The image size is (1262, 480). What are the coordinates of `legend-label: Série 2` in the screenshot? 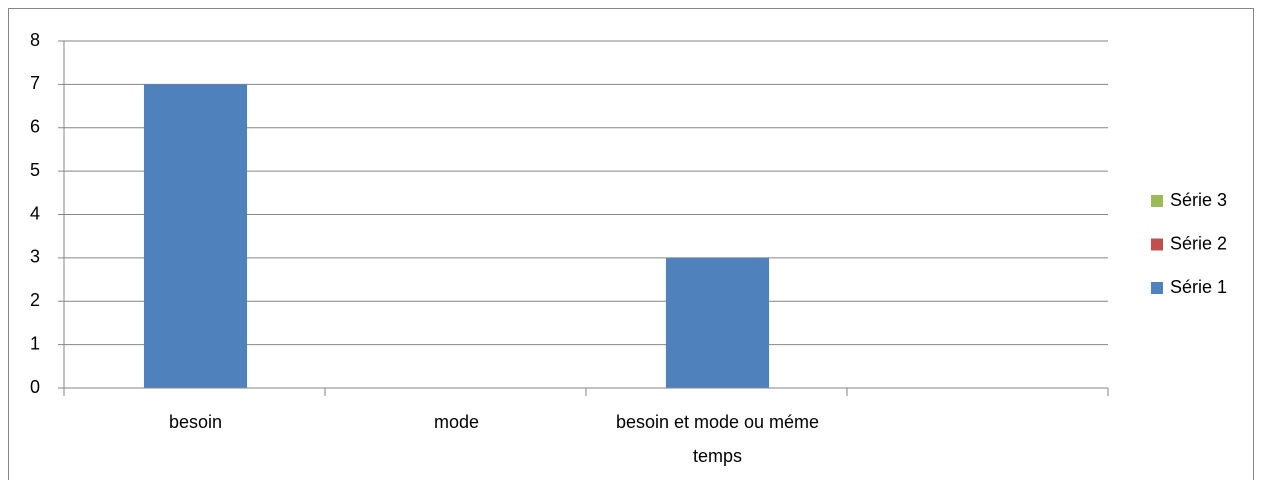 It's located at (1198, 243).